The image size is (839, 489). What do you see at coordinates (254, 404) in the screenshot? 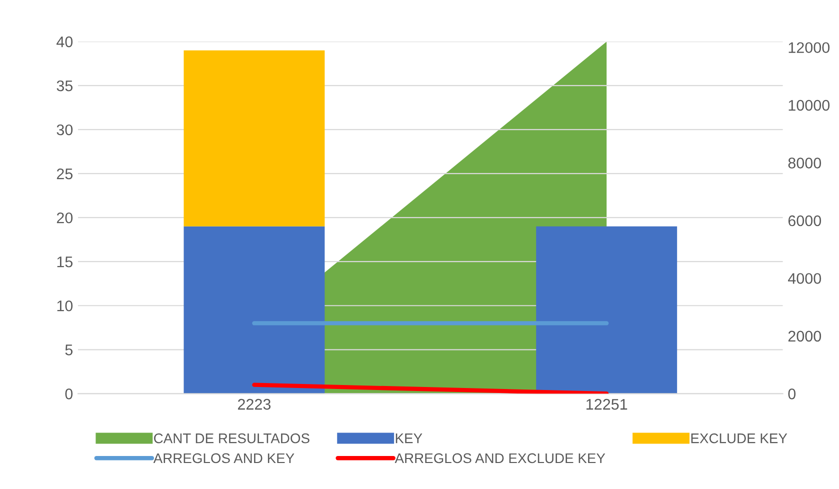
I see `x-tick-label: 2223` at bounding box center [254, 404].